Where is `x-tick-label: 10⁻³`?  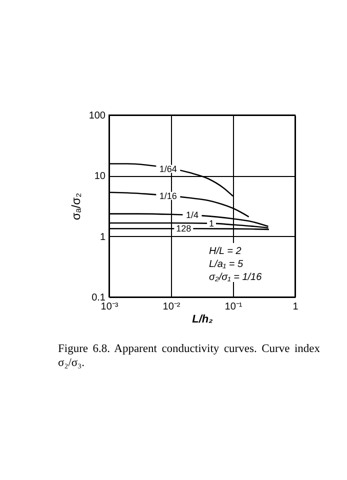 x-tick-label: 10⁻³ is located at coordinates (109, 307).